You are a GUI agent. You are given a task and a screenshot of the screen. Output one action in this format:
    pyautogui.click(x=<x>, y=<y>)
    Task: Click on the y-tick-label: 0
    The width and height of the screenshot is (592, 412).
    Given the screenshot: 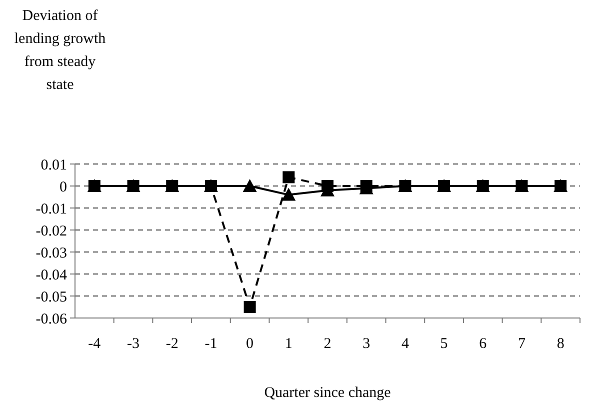 What is the action you would take?
    pyautogui.click(x=63, y=187)
    